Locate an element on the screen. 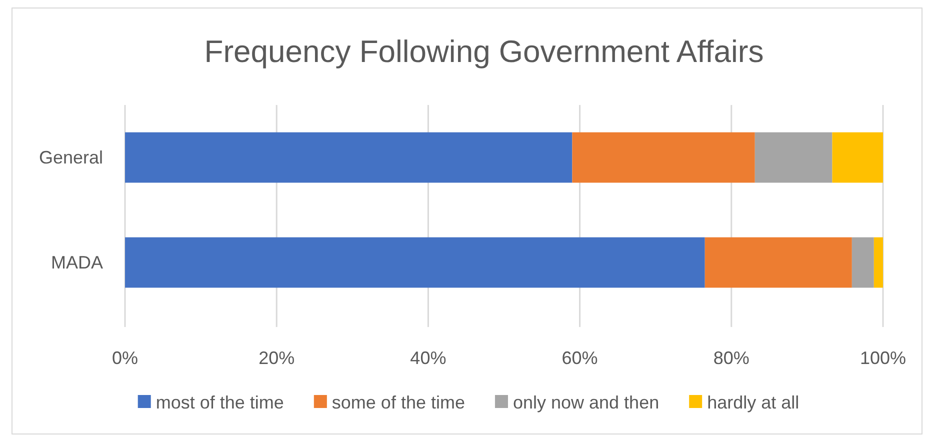 This screenshot has width=927, height=436. x-tick-label: 40% is located at coordinates (428, 358).